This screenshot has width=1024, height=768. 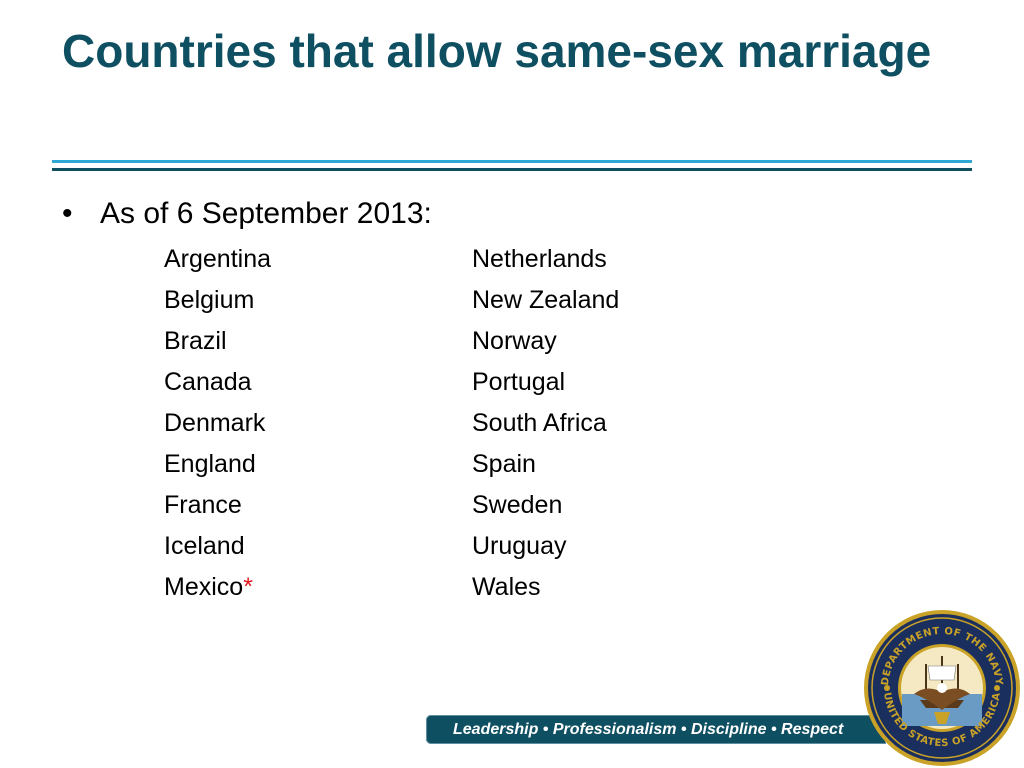 What do you see at coordinates (203, 505) in the screenshot?
I see `country-item: France` at bounding box center [203, 505].